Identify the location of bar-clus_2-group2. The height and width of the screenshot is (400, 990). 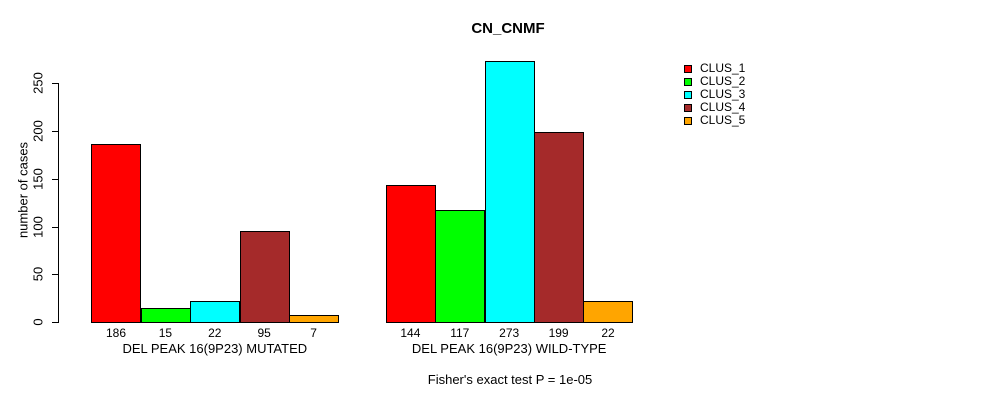
(460, 266).